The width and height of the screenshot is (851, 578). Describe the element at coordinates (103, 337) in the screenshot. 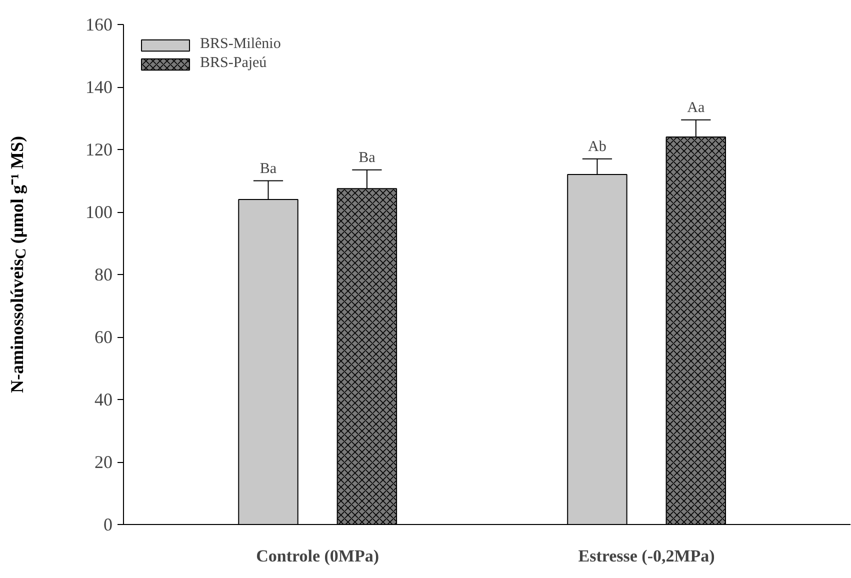

I see `y-tick-label: 60` at that location.